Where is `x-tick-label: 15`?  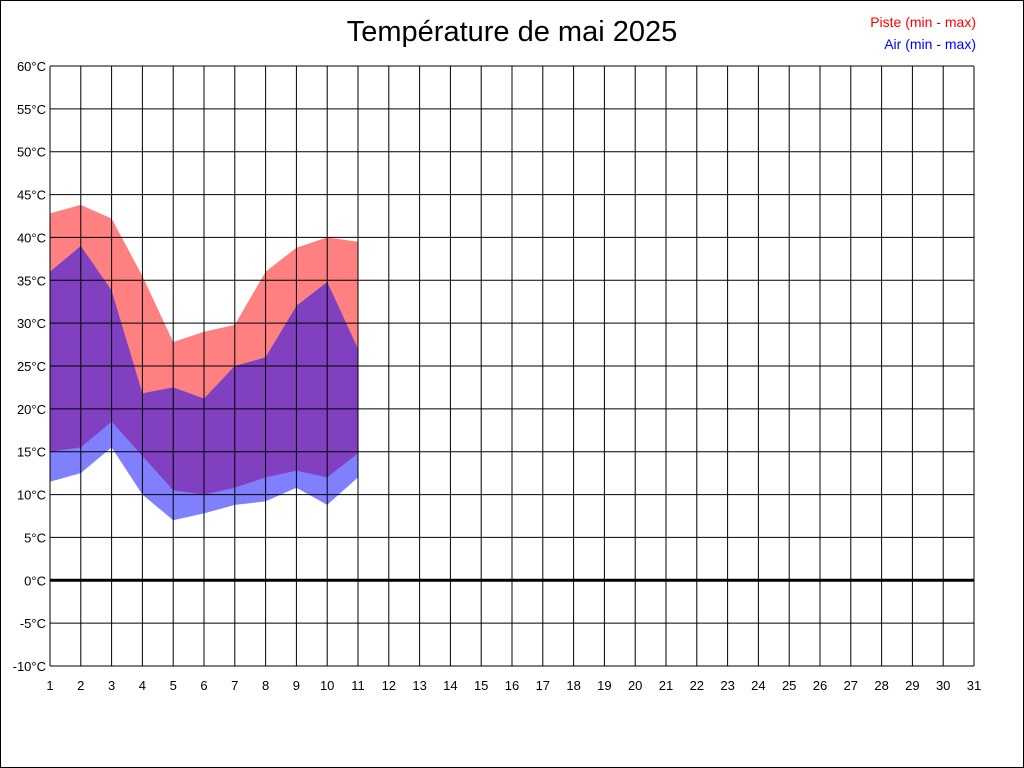 x-tick-label: 15 is located at coordinates (481, 685).